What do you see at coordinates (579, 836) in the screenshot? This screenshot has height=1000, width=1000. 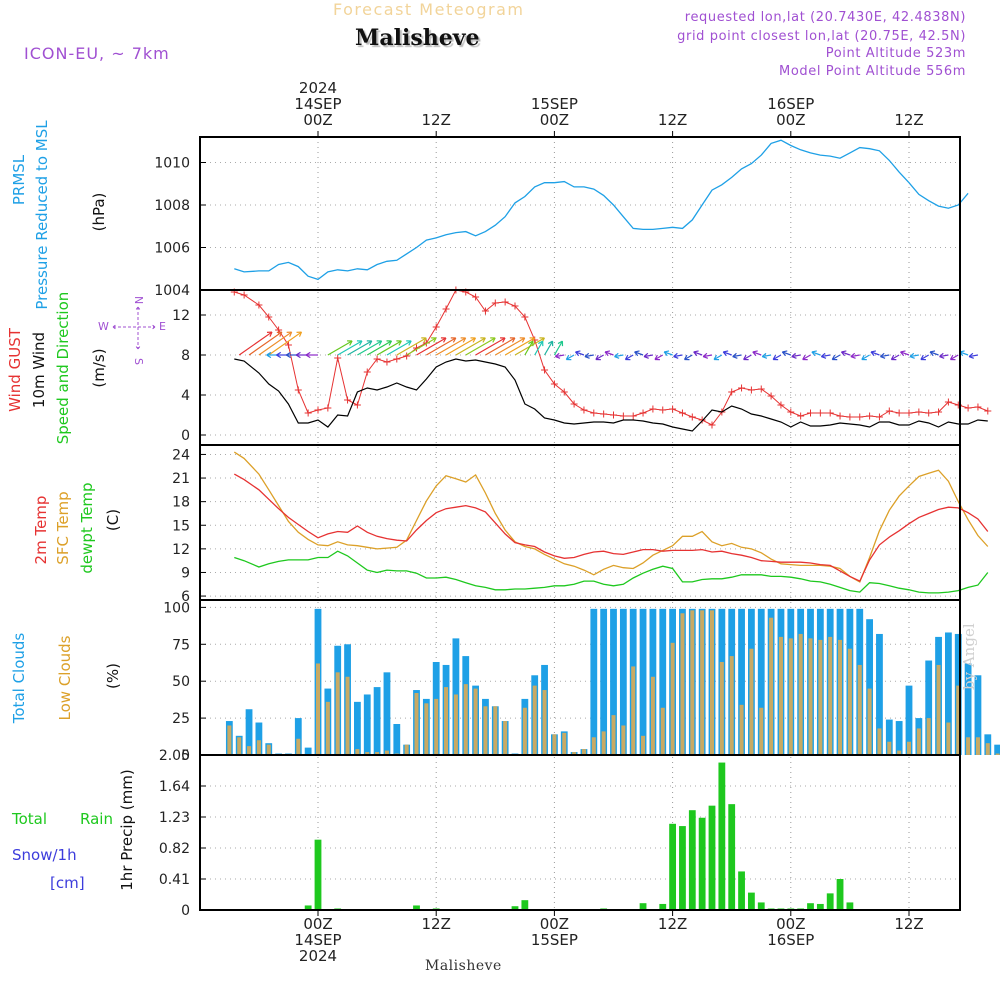 I see `precip-panel` at bounding box center [579, 836].